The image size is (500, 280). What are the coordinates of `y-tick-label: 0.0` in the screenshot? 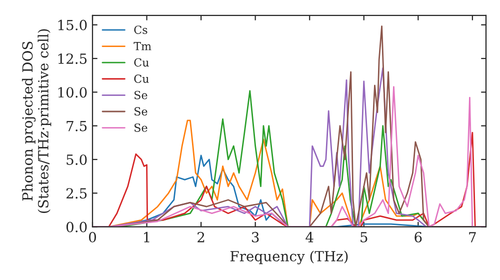 It's located at (76, 227).